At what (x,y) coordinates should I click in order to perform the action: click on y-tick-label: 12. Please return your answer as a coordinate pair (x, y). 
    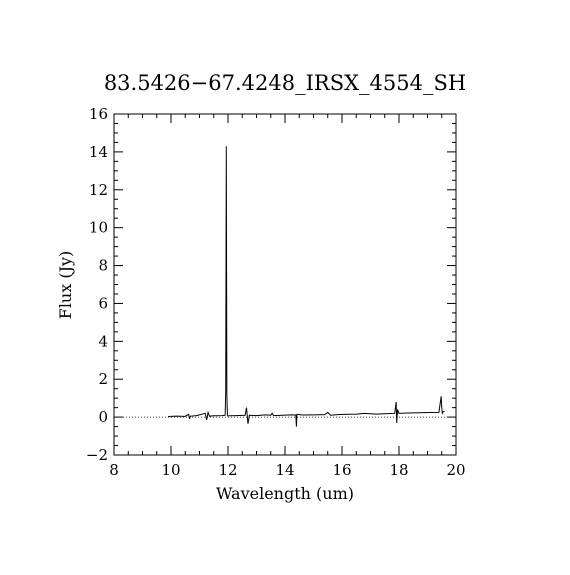
    Looking at the image, I should click on (98, 190).